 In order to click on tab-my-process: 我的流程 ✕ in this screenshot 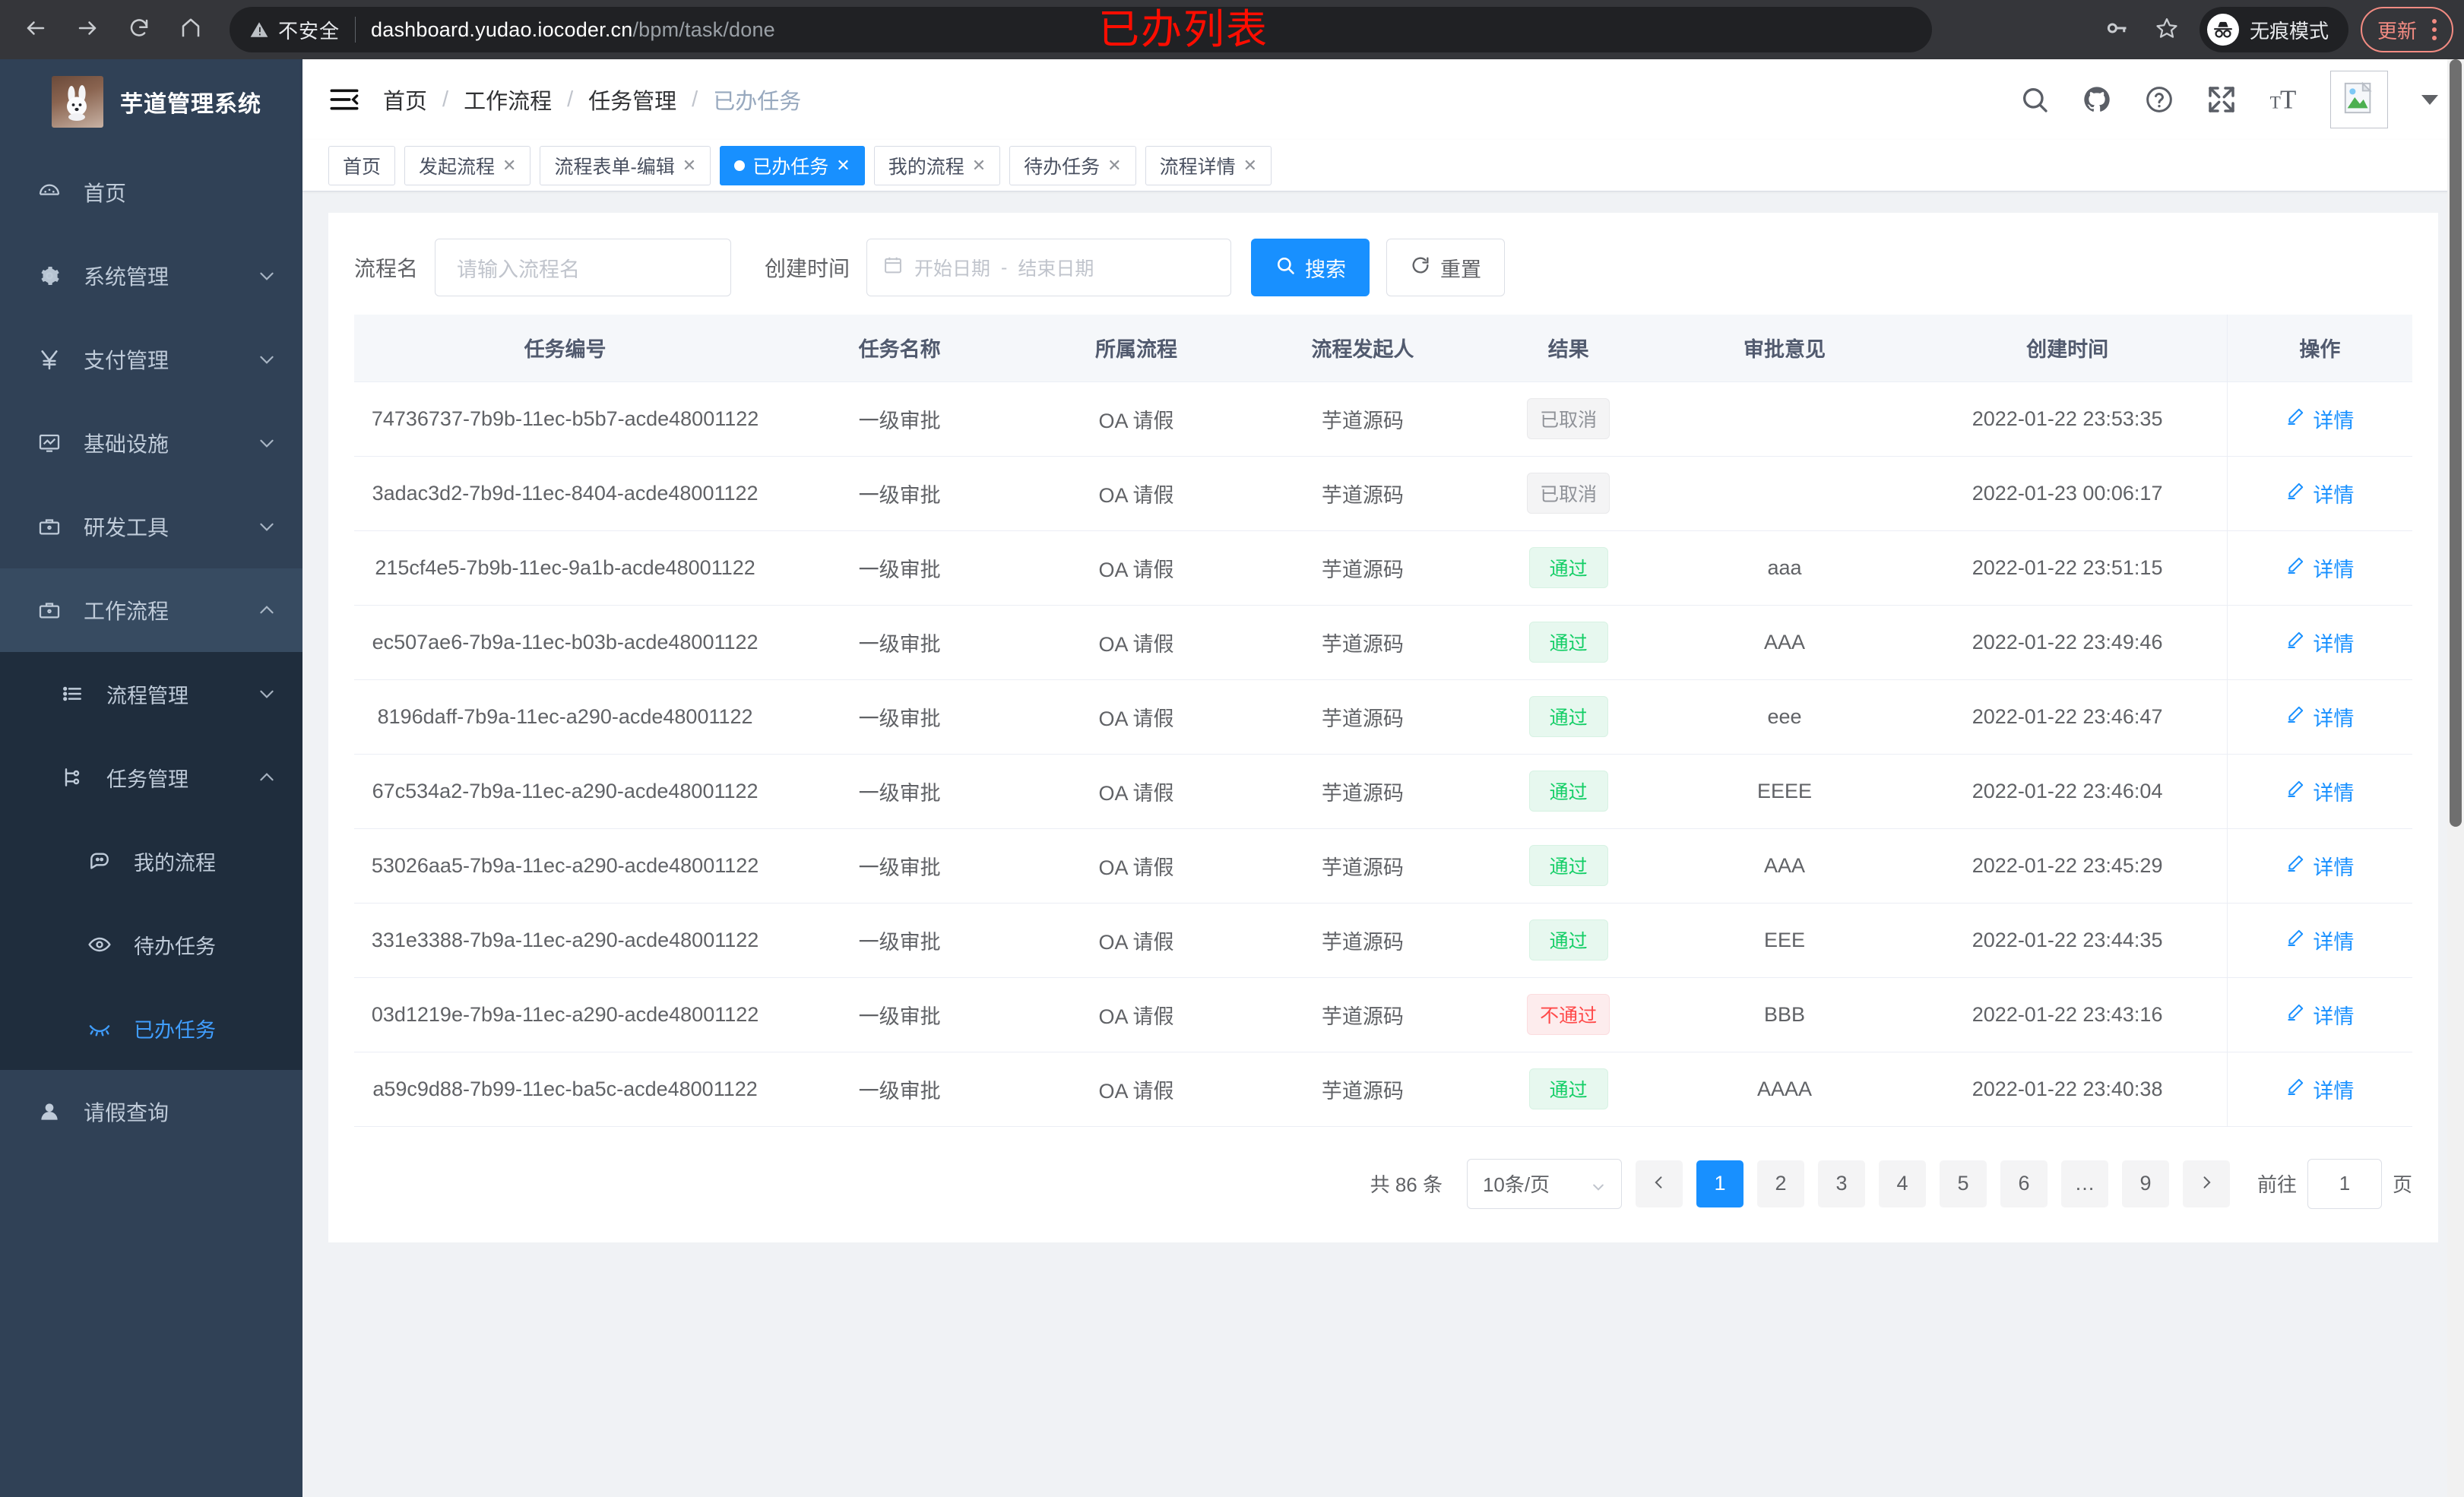, I will do `click(937, 165)`.